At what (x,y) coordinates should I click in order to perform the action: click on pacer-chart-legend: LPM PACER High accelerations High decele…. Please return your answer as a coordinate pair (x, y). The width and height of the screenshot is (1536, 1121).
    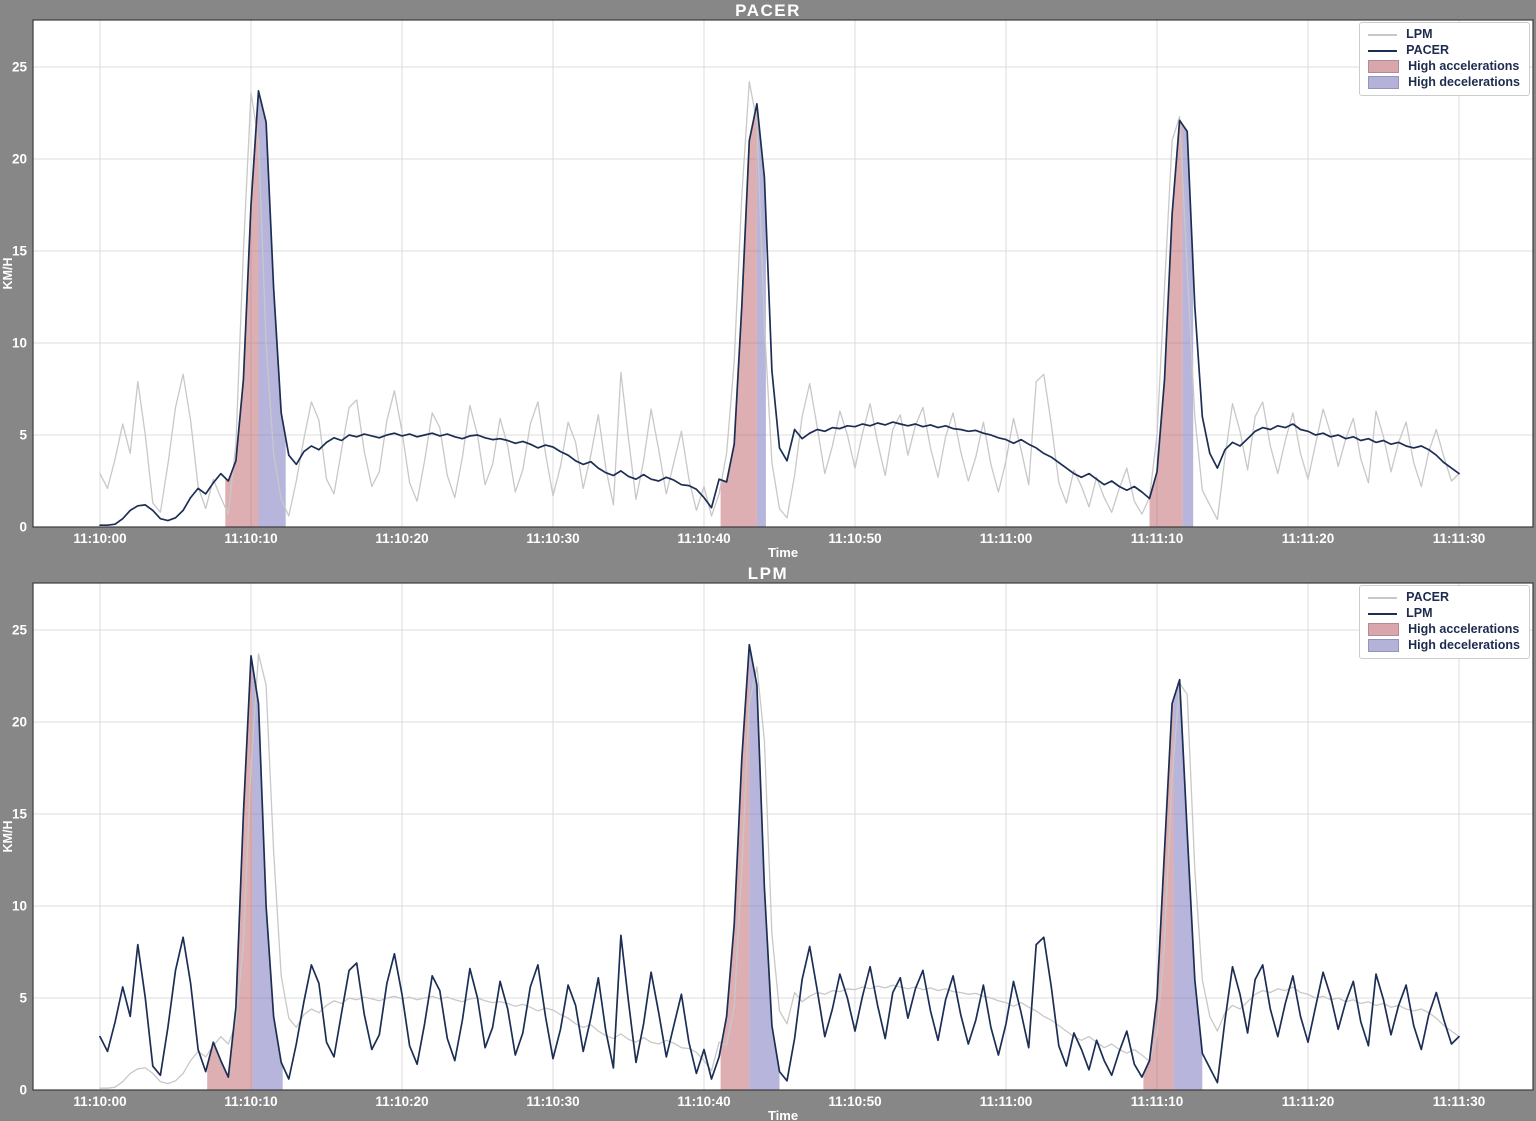
    Looking at the image, I should click on (1444, 59).